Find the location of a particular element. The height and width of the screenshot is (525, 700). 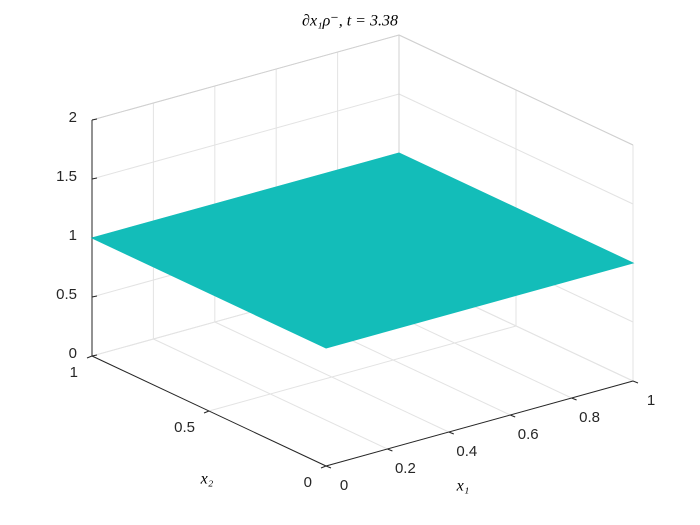

x-axis-label: x₁ is located at coordinates (463, 486).